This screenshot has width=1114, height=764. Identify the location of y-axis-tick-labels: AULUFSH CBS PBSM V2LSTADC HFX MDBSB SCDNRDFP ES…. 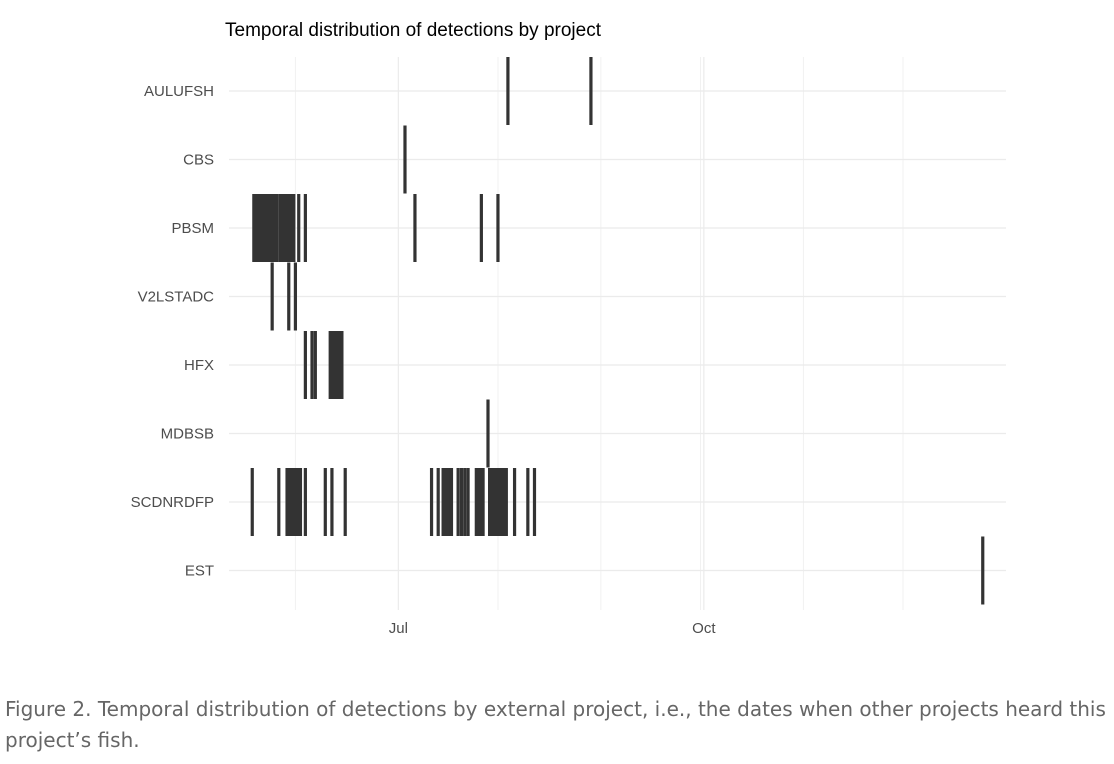
(173, 331).